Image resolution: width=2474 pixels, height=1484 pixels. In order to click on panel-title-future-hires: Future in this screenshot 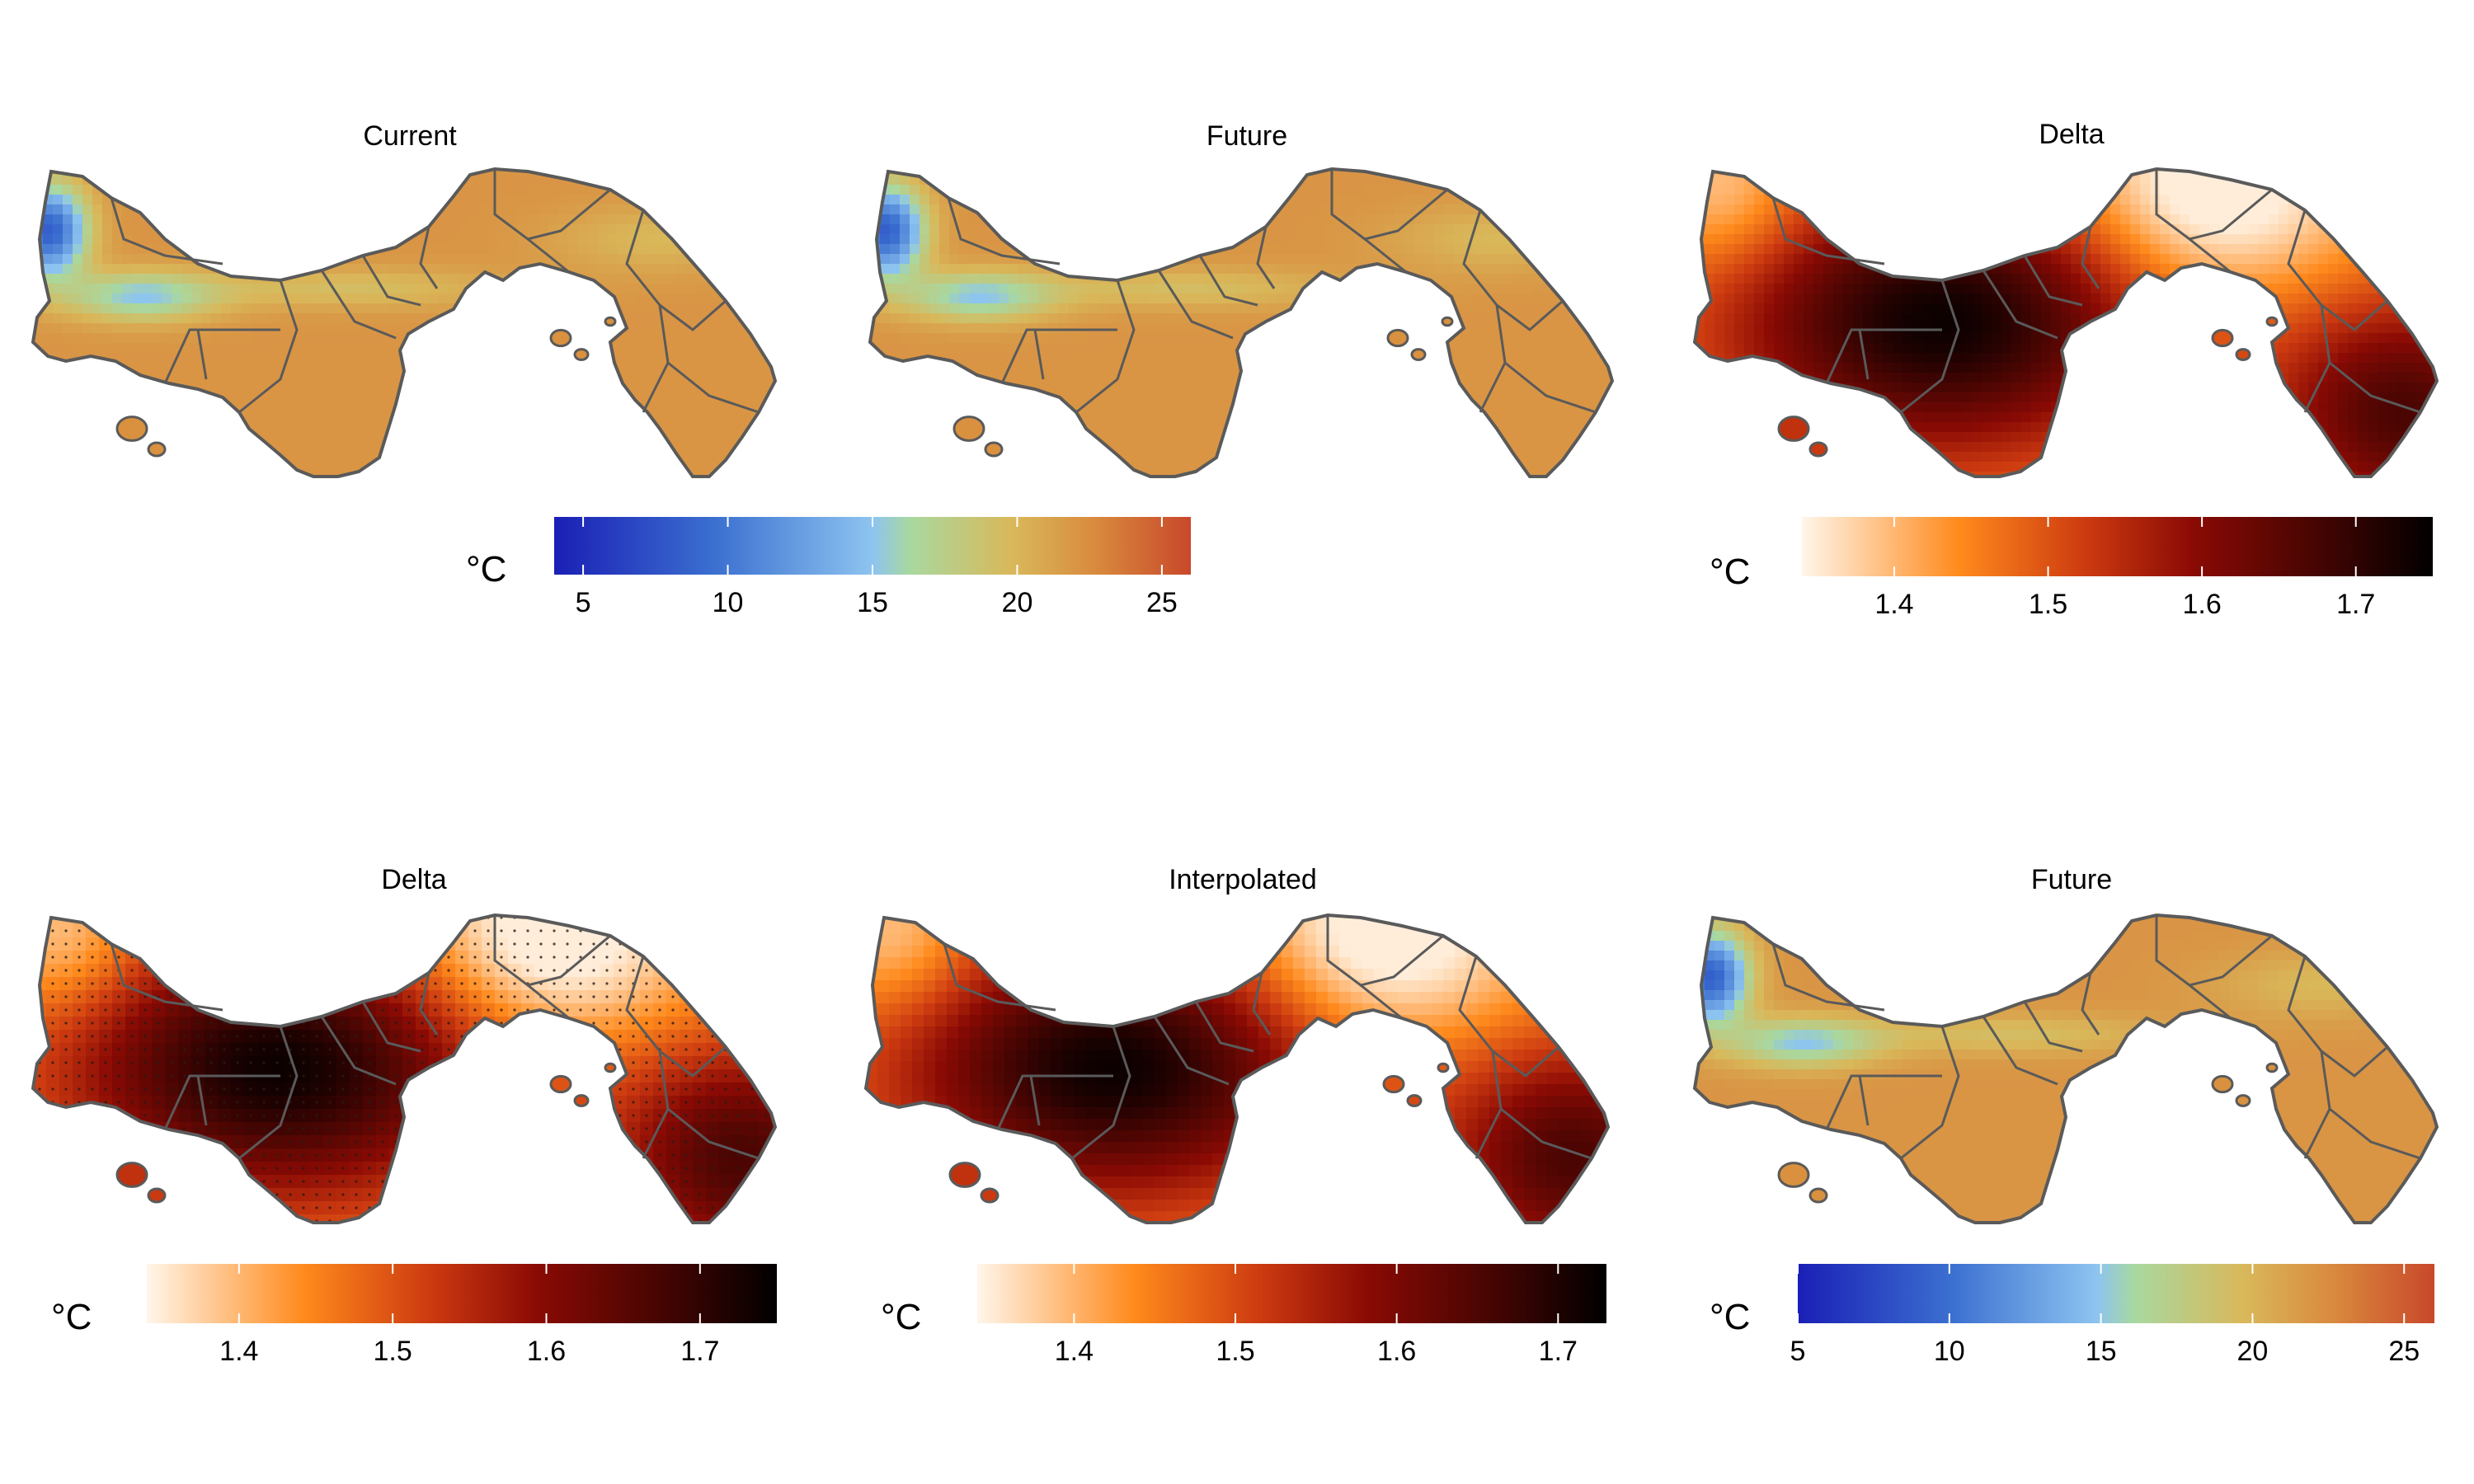, I will do `click(2071, 879)`.